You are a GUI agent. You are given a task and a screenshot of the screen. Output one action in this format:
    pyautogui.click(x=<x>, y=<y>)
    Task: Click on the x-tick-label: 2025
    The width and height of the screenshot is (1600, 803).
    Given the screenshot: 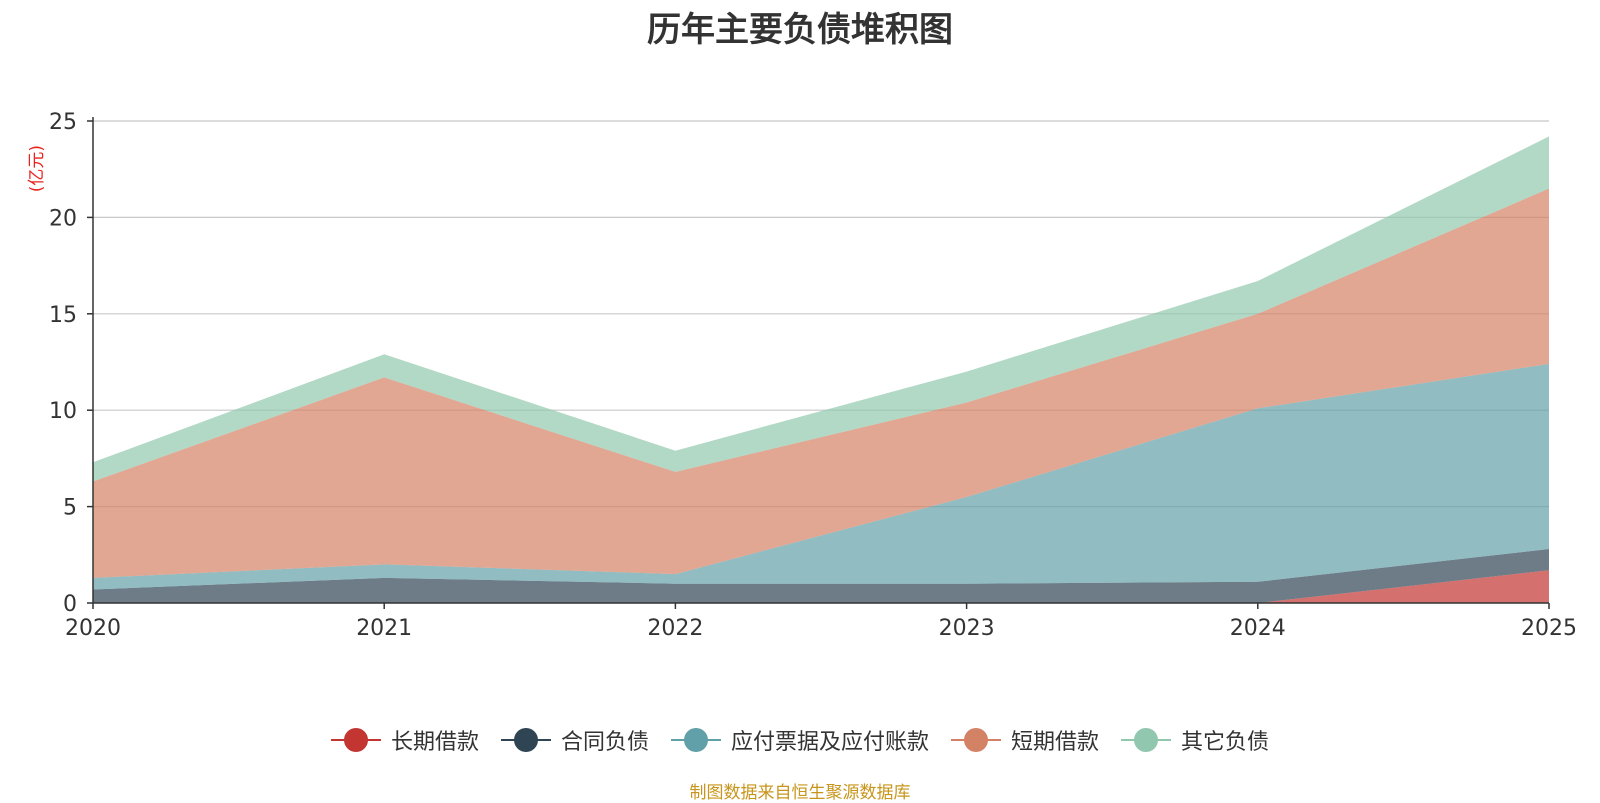 What is the action you would take?
    pyautogui.click(x=1549, y=628)
    